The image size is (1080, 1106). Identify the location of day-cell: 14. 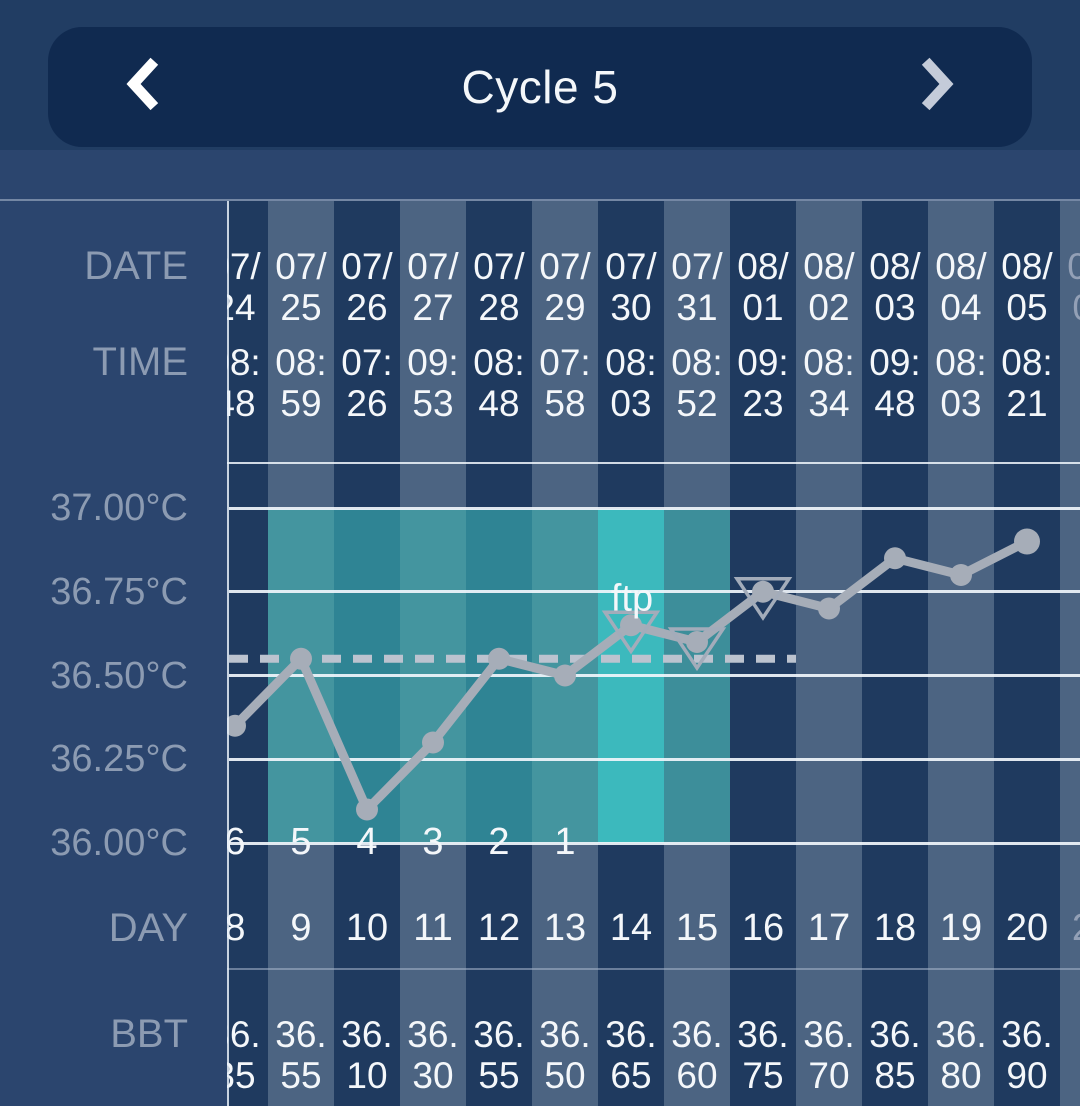
(631, 928).